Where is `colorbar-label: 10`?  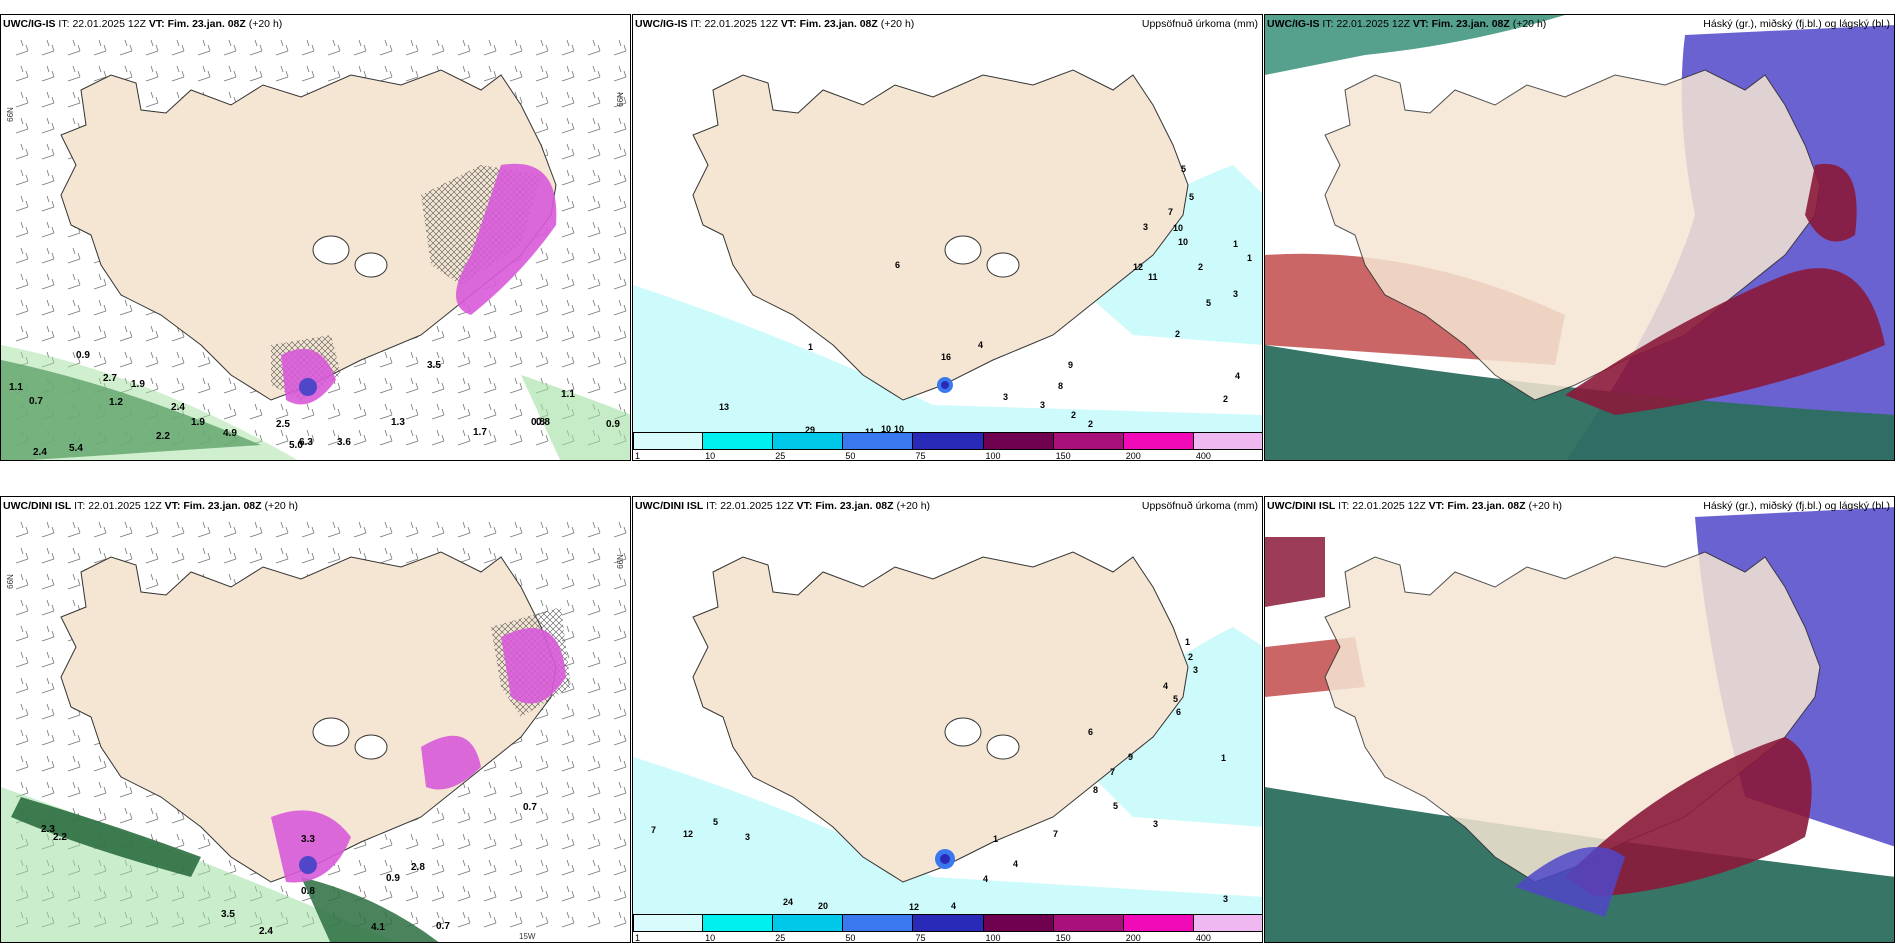
colorbar-label: 10 is located at coordinates (710, 456).